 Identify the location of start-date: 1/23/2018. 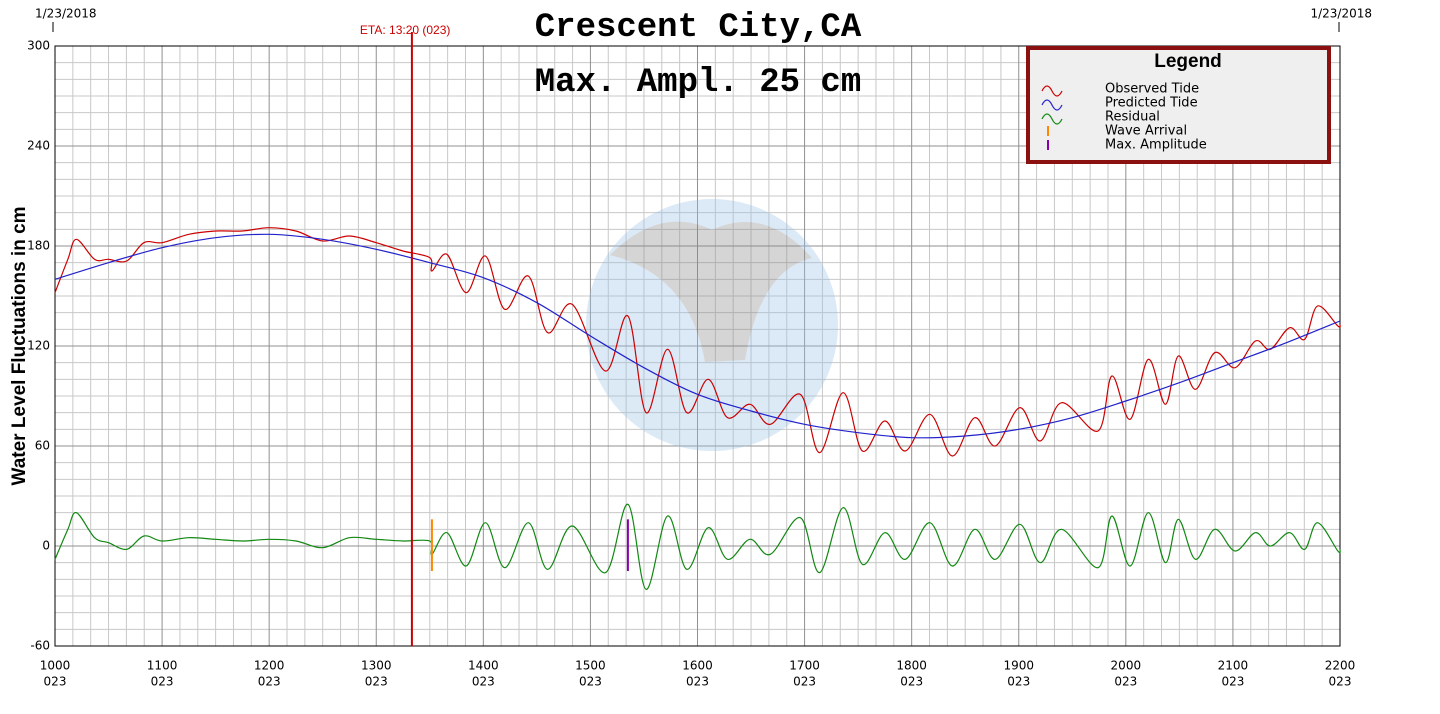
(66, 14).